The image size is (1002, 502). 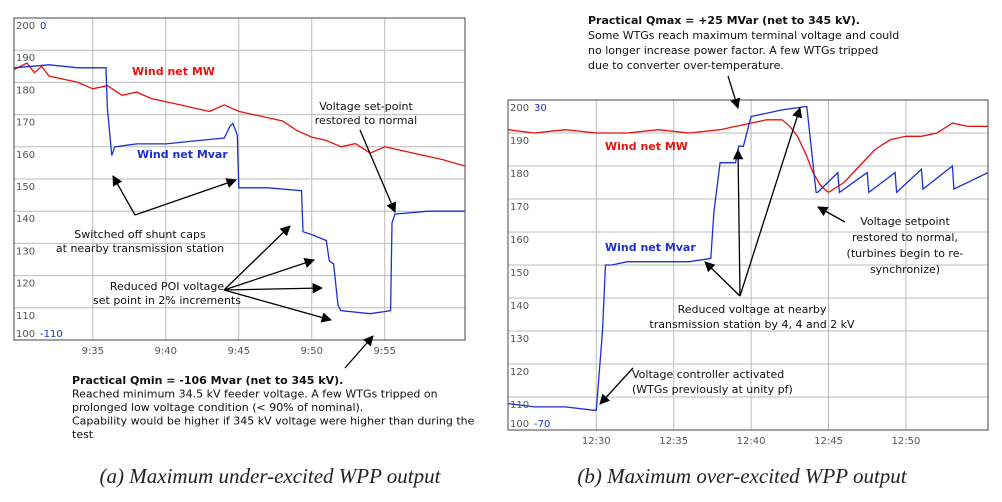 I want to click on annotation-text: restored to normal, so click(x=366, y=120).